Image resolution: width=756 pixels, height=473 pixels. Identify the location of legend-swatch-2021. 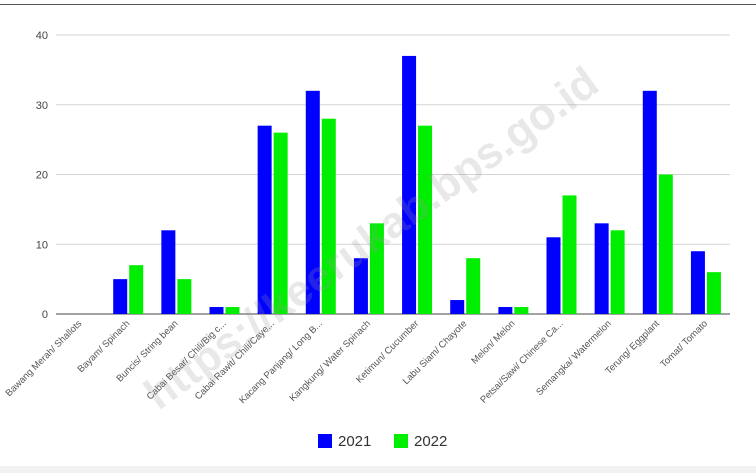
(325, 441).